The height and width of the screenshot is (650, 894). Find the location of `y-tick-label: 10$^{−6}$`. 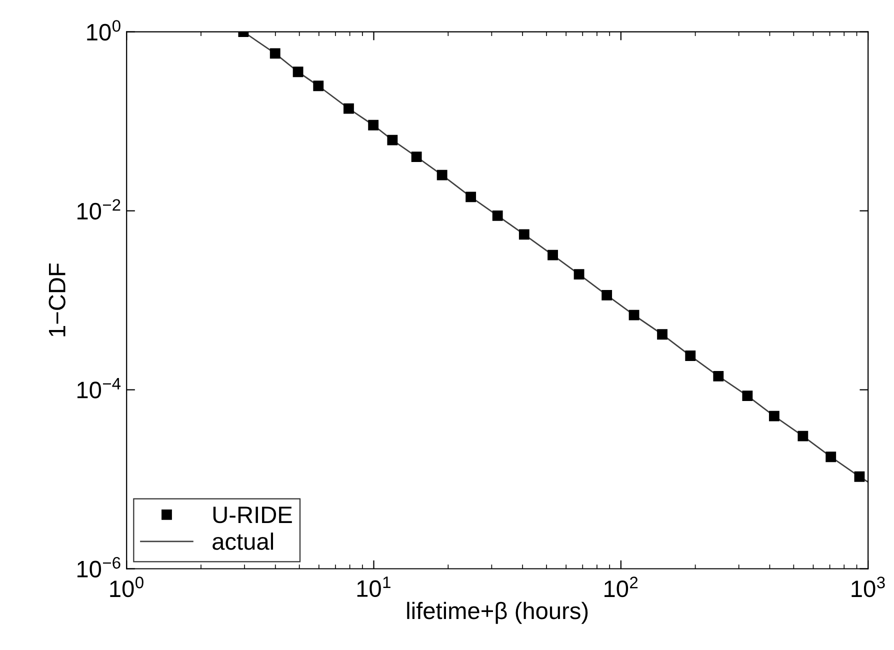

y-tick-label: 10$^{−6}$ is located at coordinates (98, 567).